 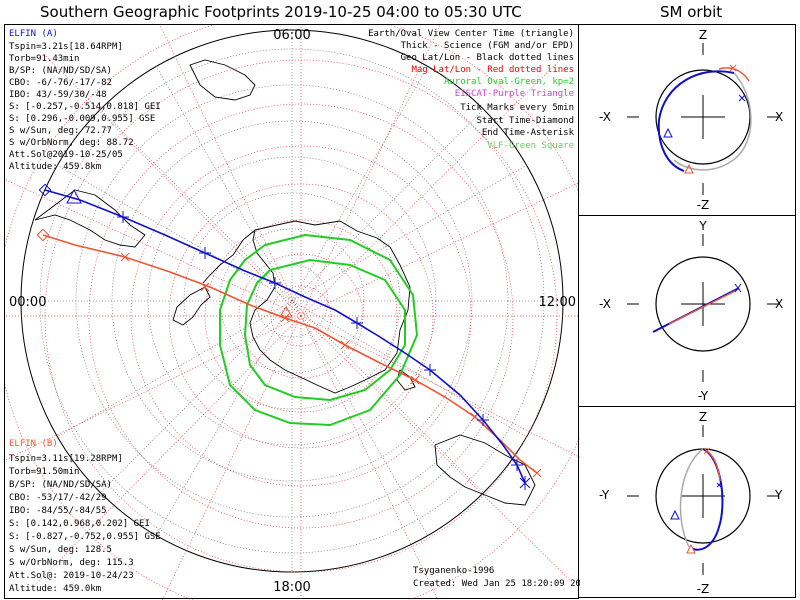 I want to click on elfin-a-line: S w/Sun, deg: 72.77, so click(x=60, y=131).